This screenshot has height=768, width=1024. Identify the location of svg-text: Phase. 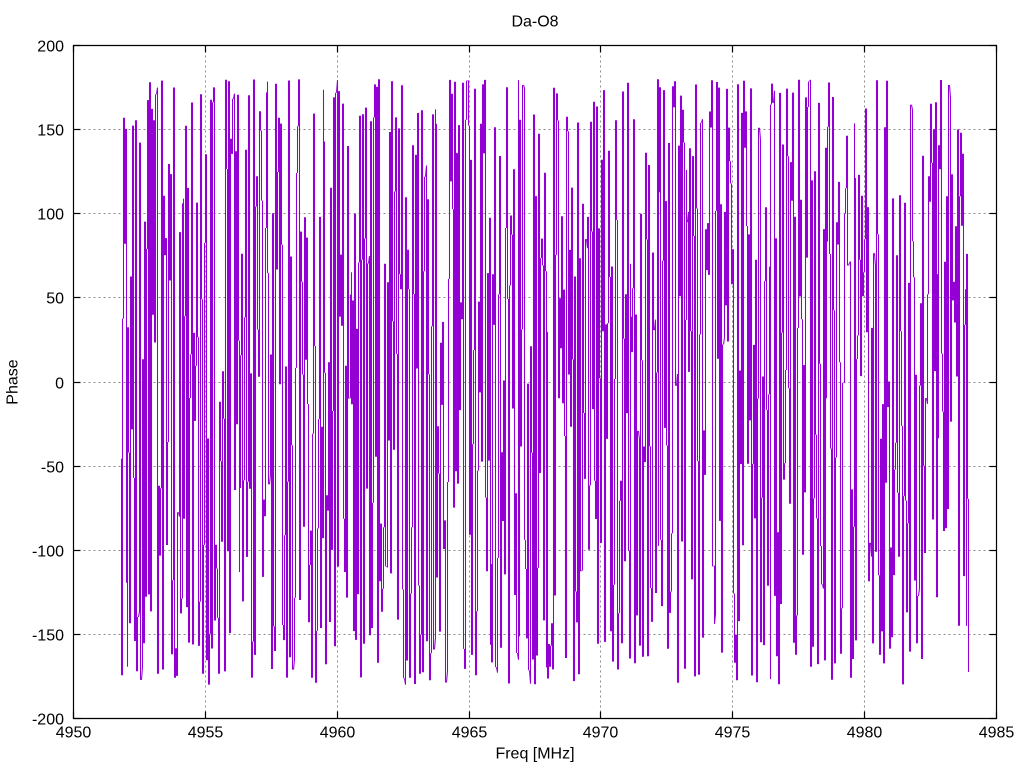
(13, 381).